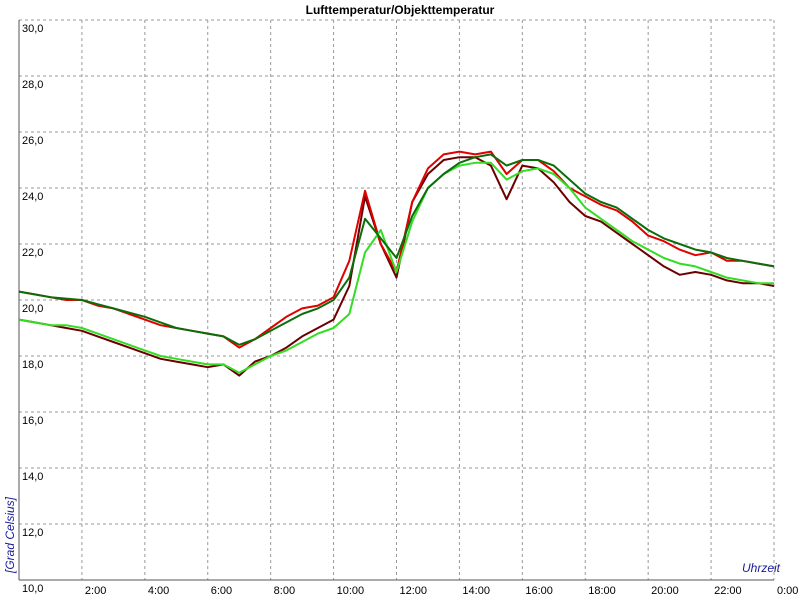 This screenshot has width=800, height=600. I want to click on x-tick-label: 18:00, so click(602, 591).